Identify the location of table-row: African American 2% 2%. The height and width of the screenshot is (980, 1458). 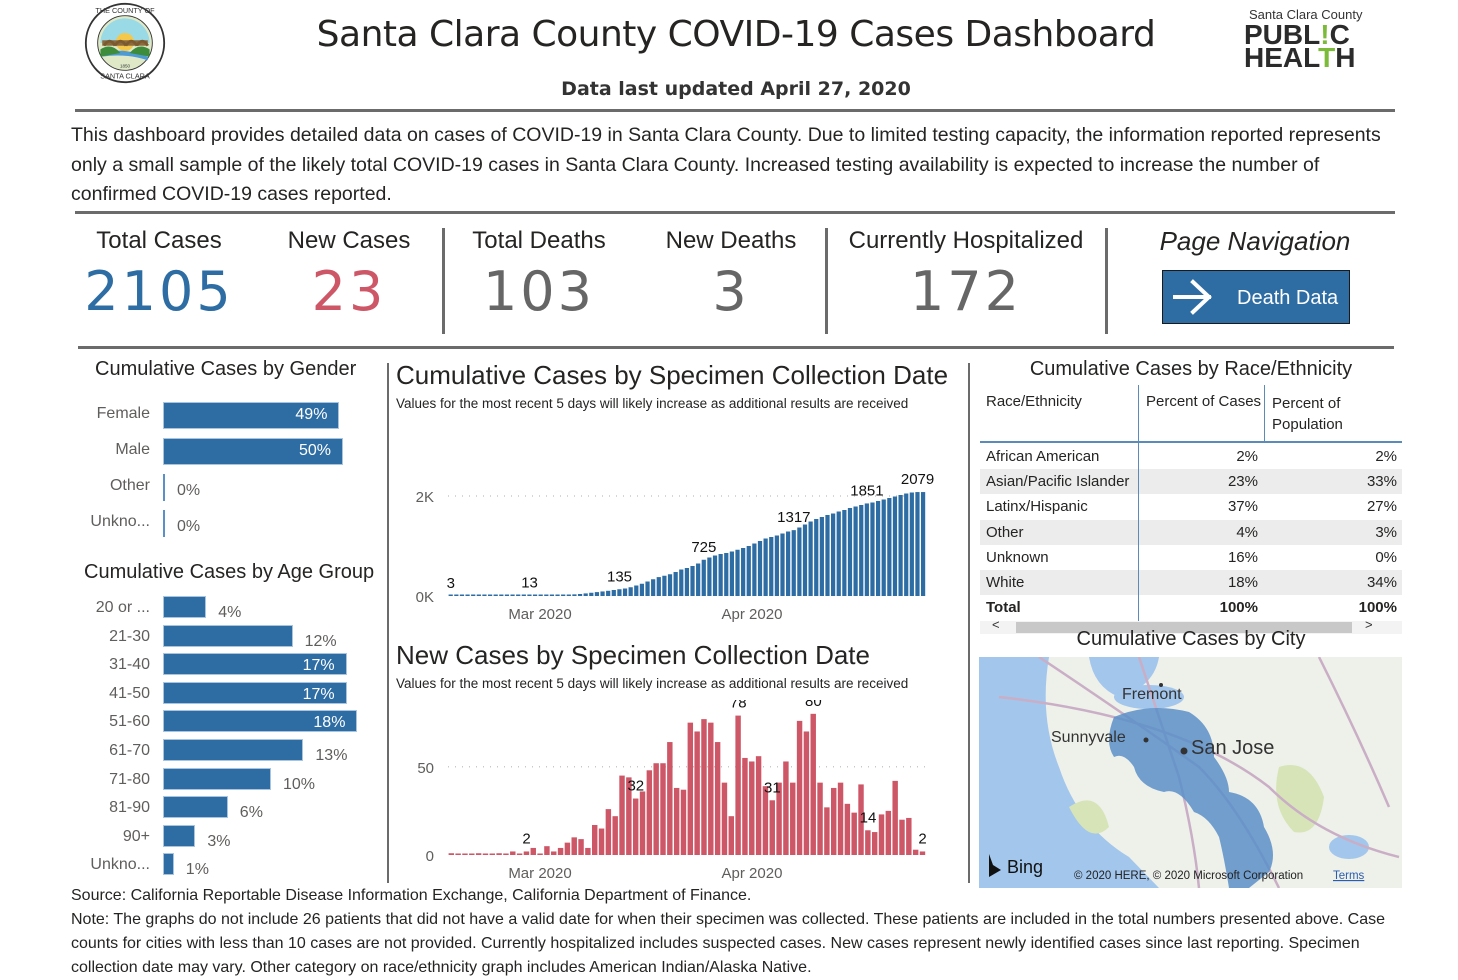
(1191, 456).